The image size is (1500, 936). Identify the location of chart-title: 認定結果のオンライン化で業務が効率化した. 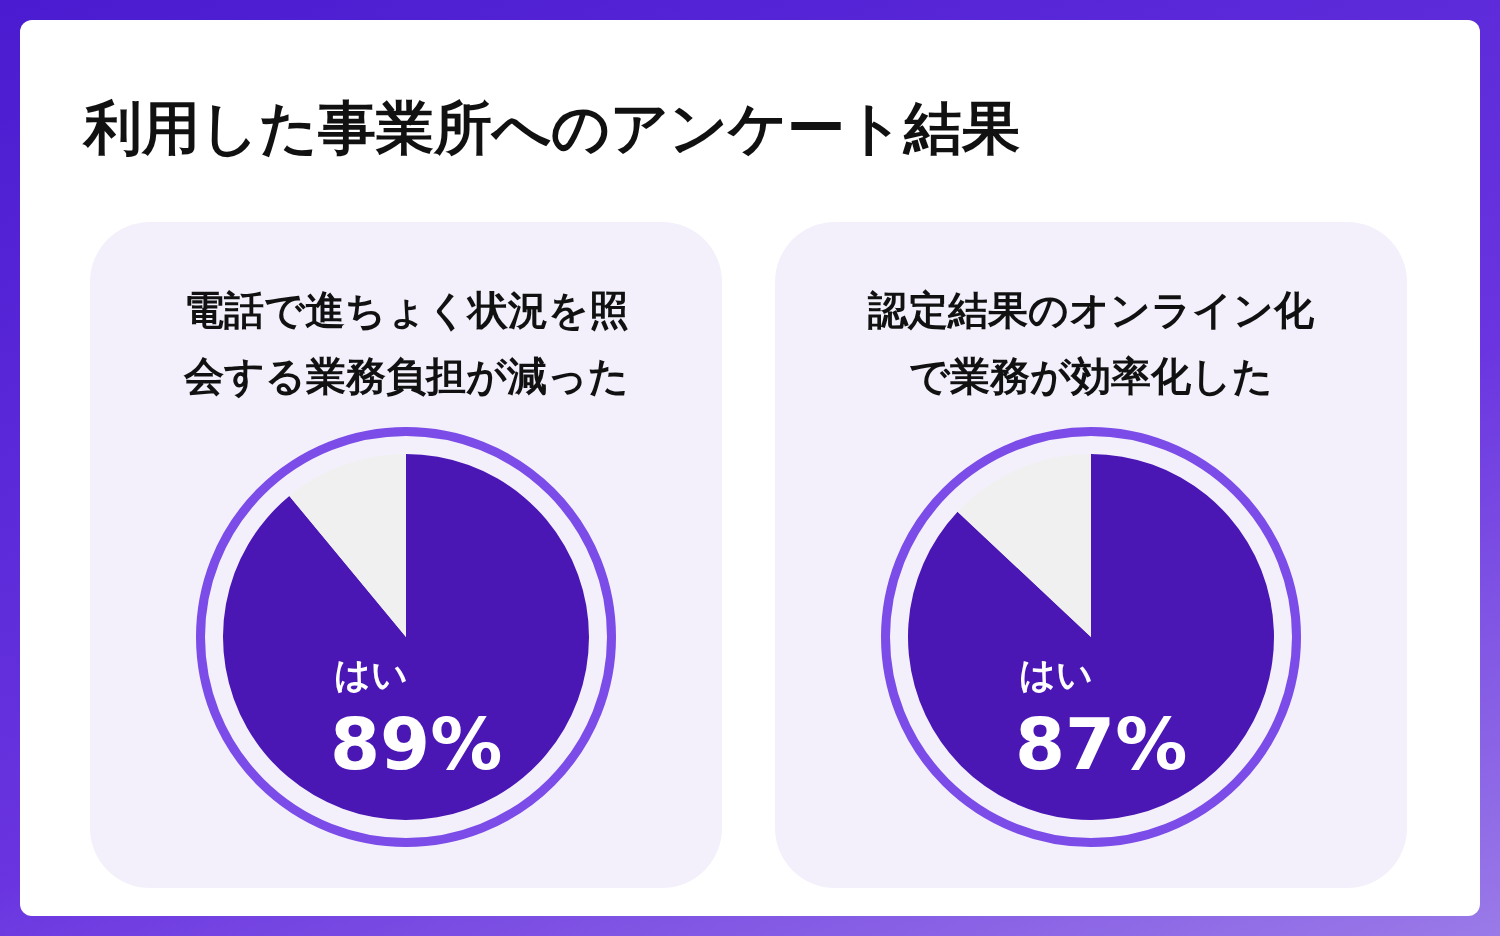
(1090, 343).